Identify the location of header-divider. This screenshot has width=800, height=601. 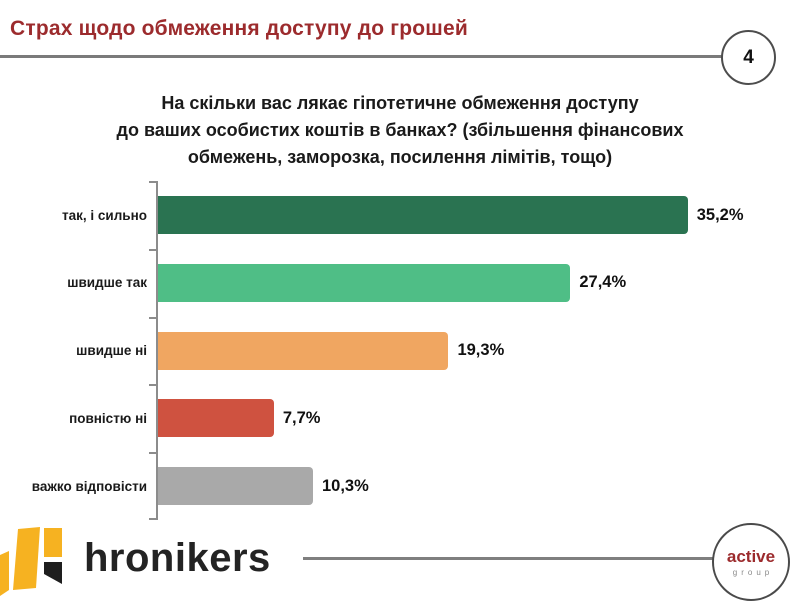
(362, 56).